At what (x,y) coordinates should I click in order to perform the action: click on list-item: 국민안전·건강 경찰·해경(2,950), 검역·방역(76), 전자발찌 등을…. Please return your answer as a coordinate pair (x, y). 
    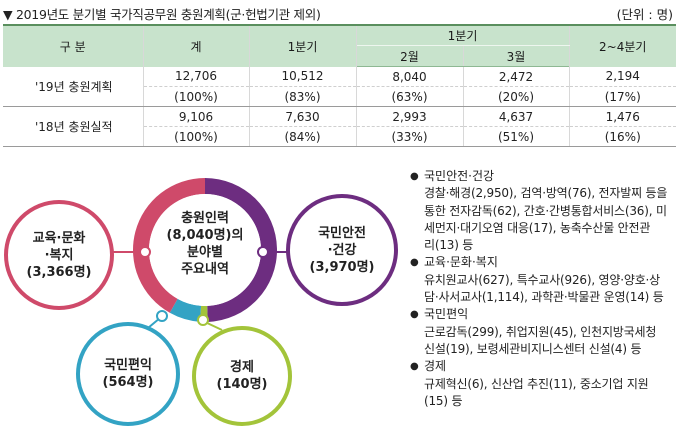
    Looking at the image, I should click on (543, 211).